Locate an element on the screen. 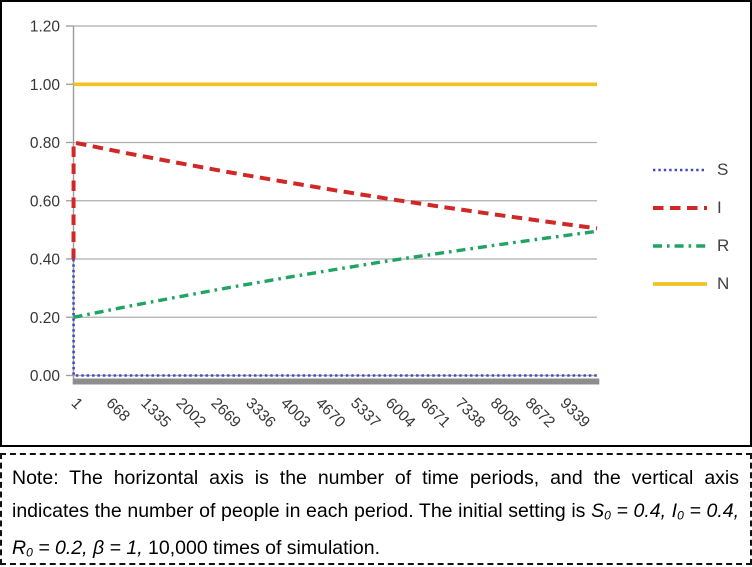 This screenshot has width=752, height=567. y-tick-label: 0.20 is located at coordinates (45, 318).